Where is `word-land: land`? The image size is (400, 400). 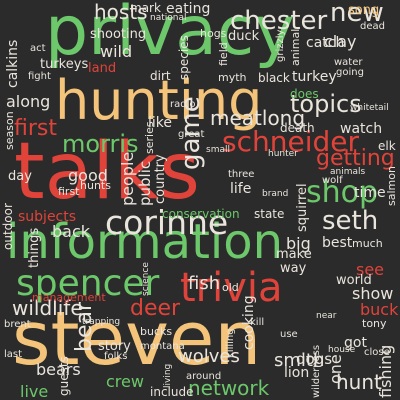
word-land: land is located at coordinates (102, 68).